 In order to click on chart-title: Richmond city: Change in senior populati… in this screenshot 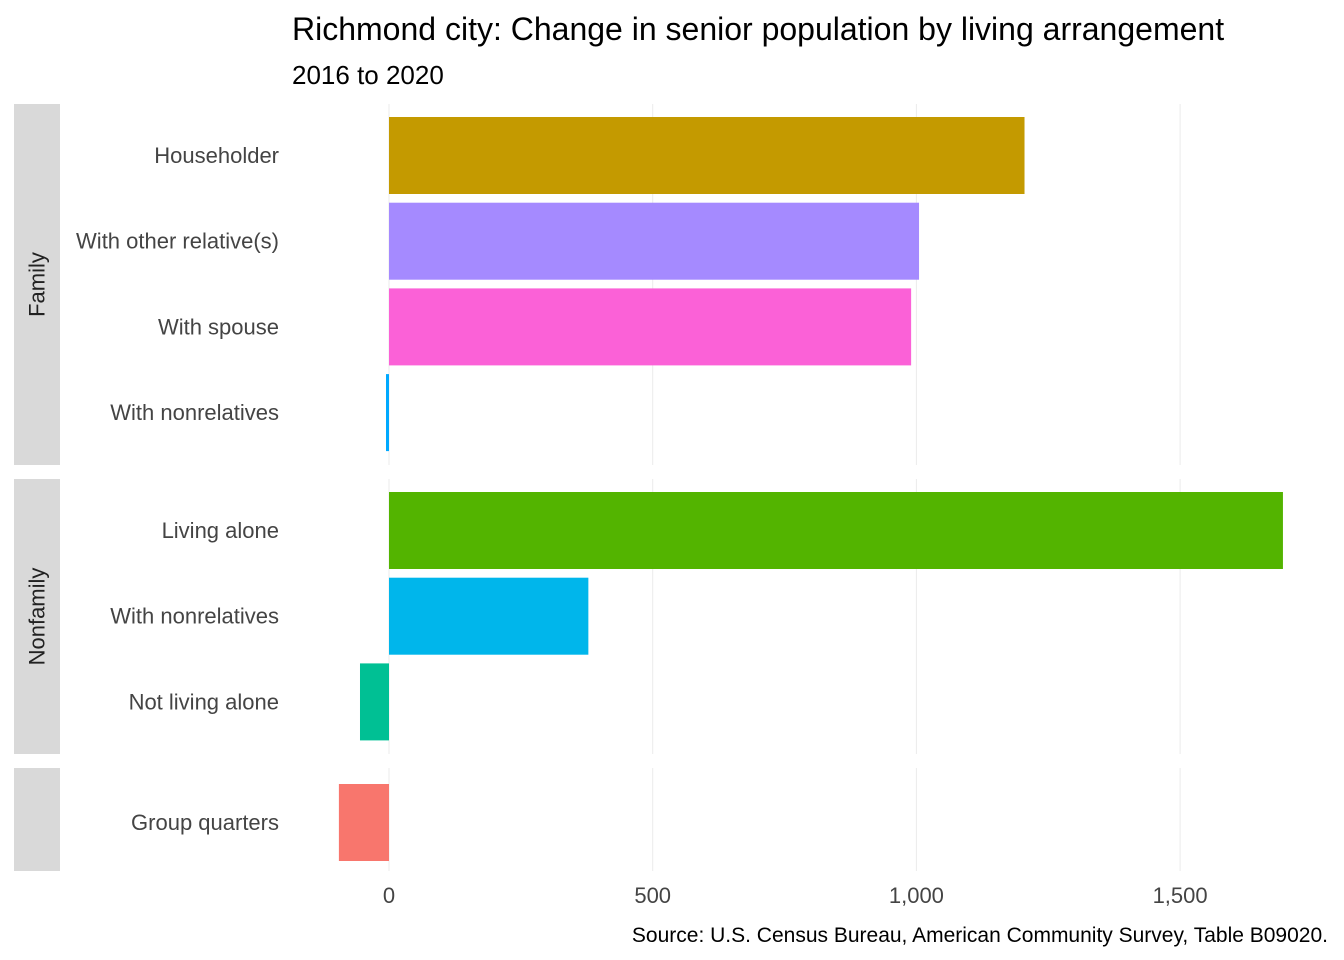, I will do `click(758, 29)`.